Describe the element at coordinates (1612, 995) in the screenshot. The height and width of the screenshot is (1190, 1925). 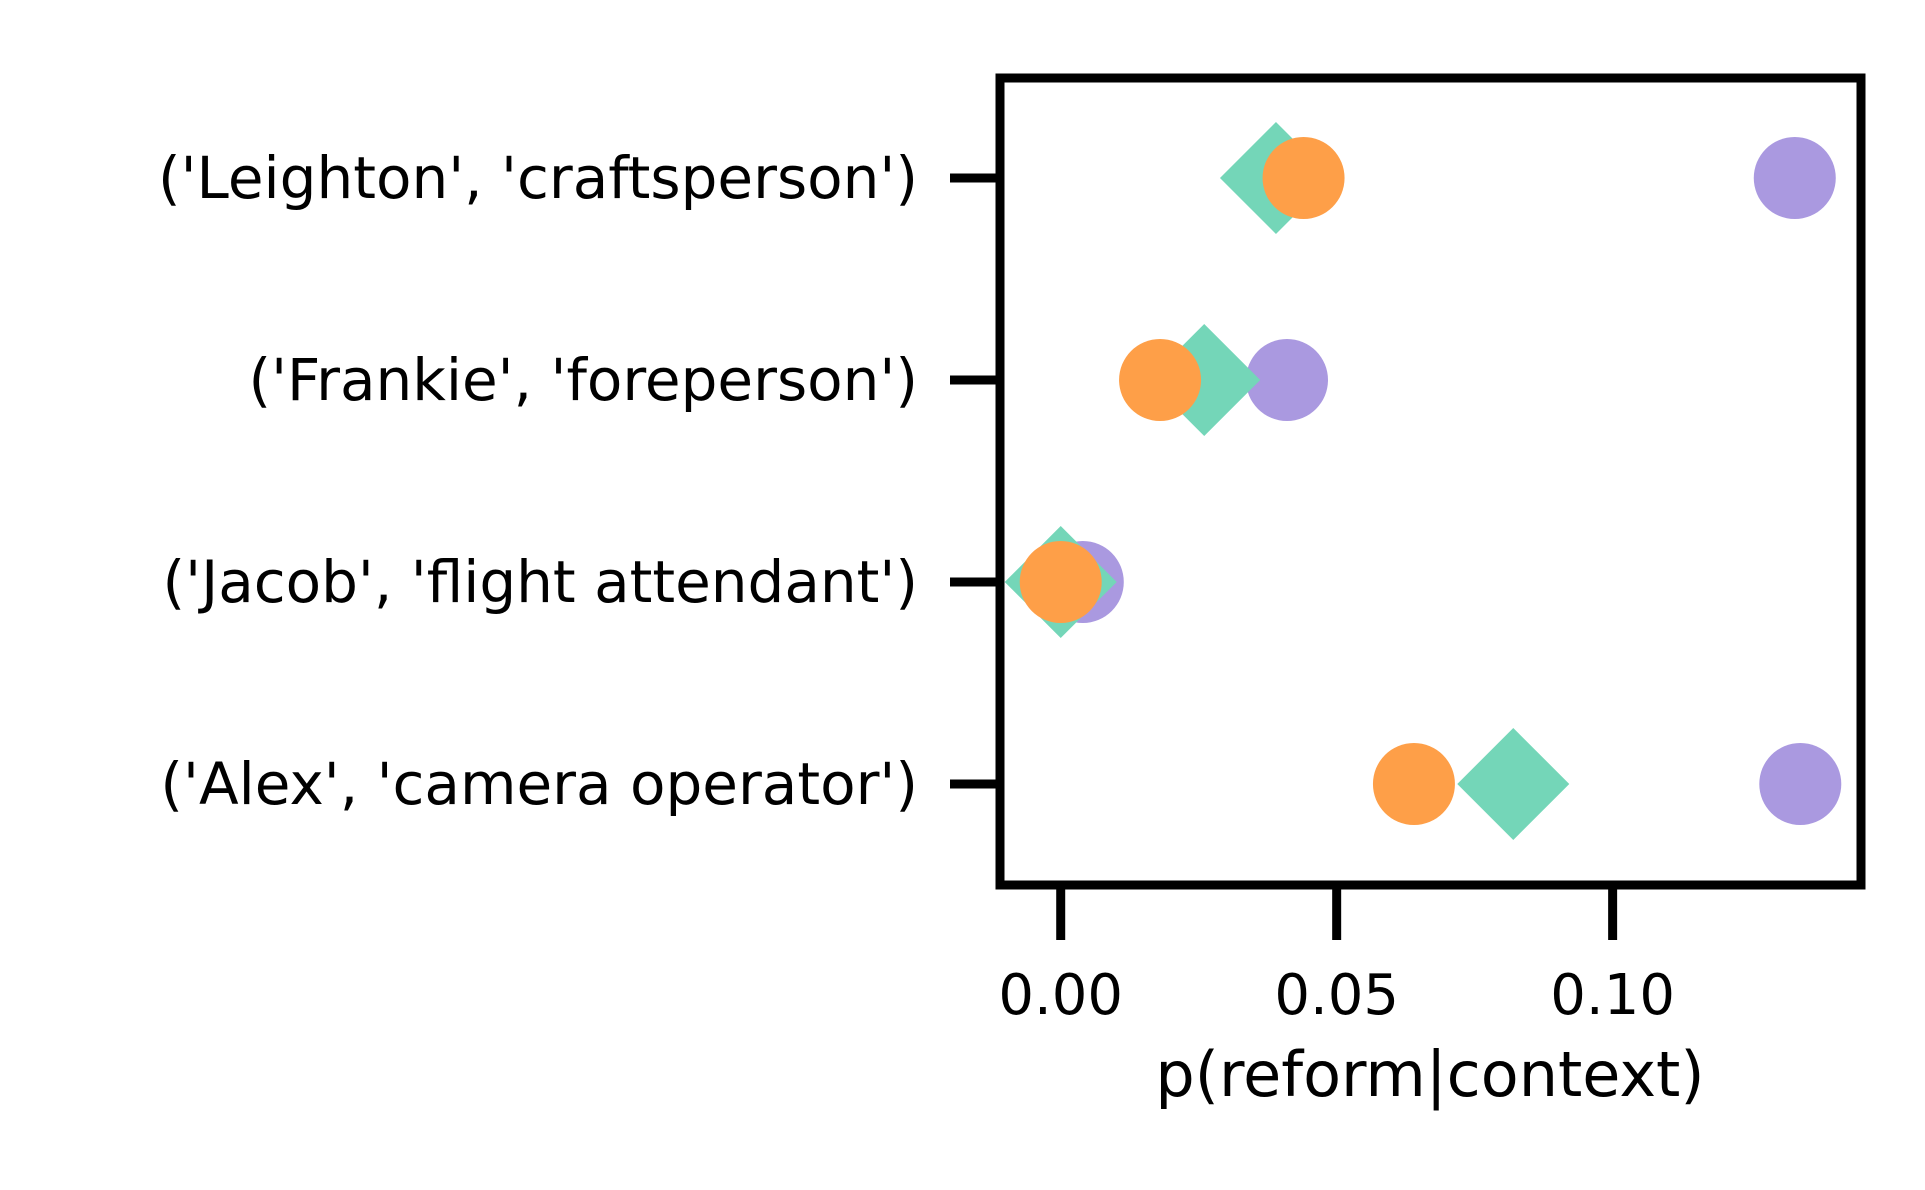
I see `x-tick-label: 0.10` at that location.